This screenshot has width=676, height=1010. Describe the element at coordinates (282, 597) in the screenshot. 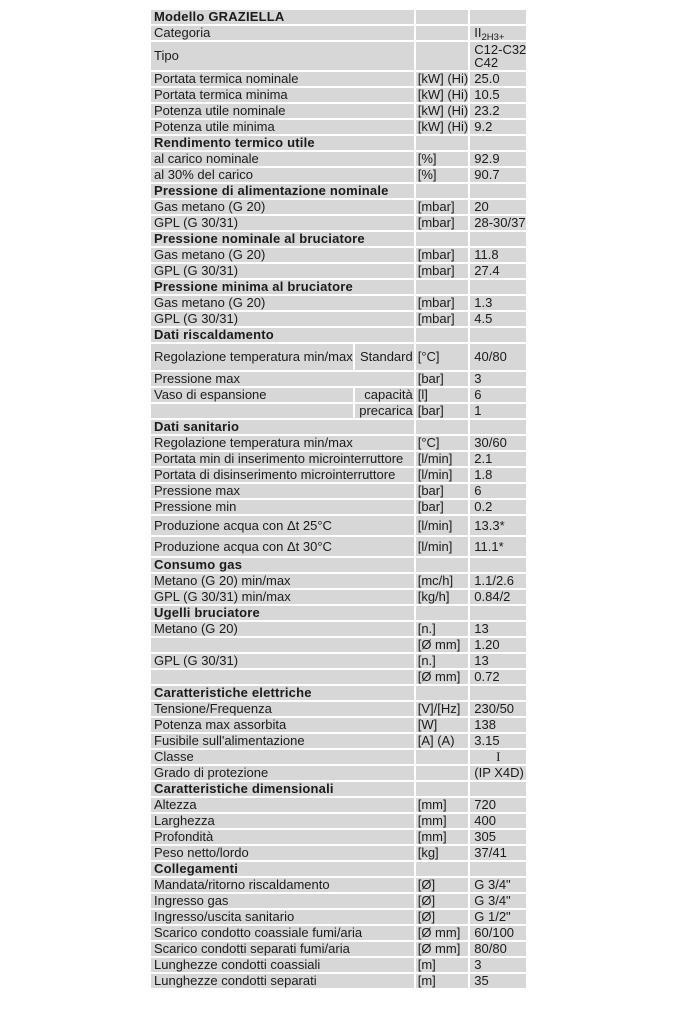

I see `row-label: GPL (G 30/31) min/max` at that location.